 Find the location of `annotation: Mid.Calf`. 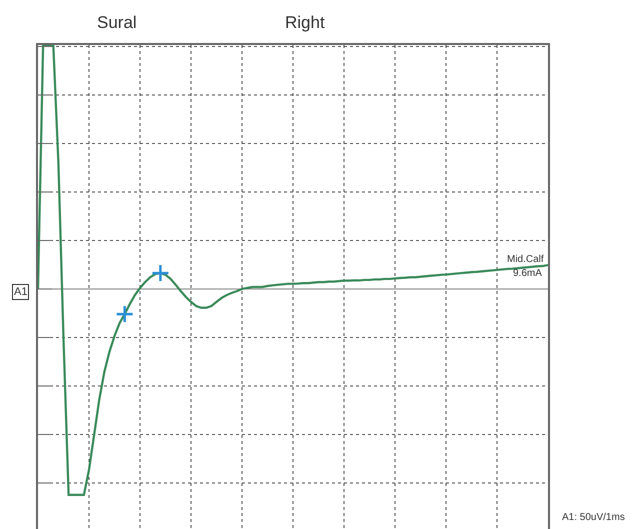

annotation: Mid.Calf is located at coordinates (525, 259).